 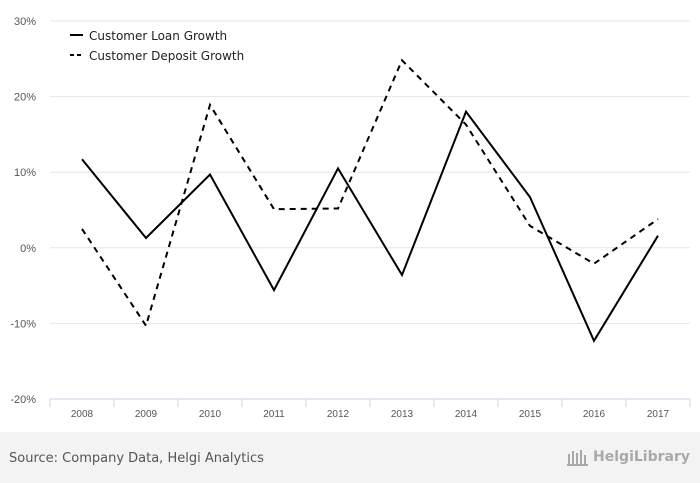 I want to click on legend-label: Customer Loan Growth, so click(x=158, y=36).